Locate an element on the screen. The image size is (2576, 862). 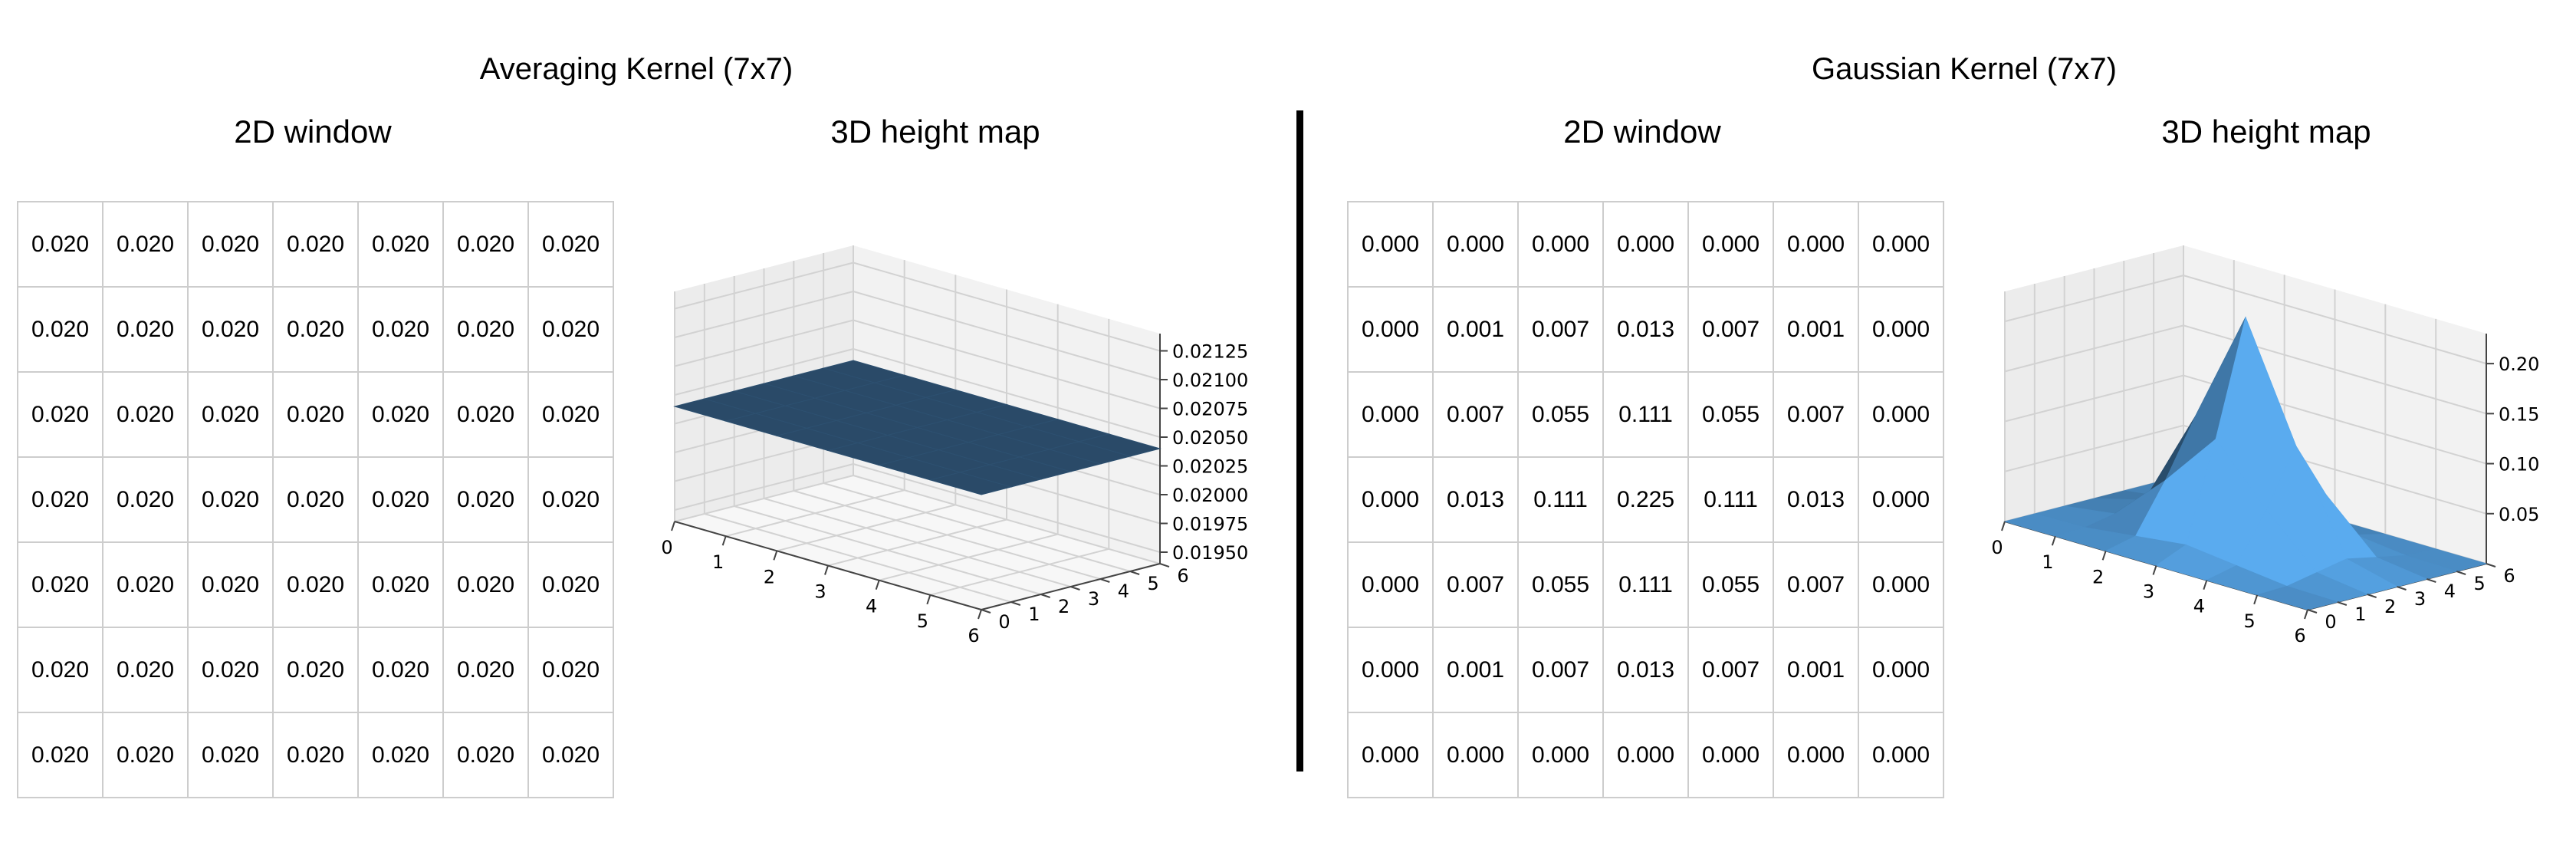
z-tick-label: 0.02075 is located at coordinates (1210, 409).